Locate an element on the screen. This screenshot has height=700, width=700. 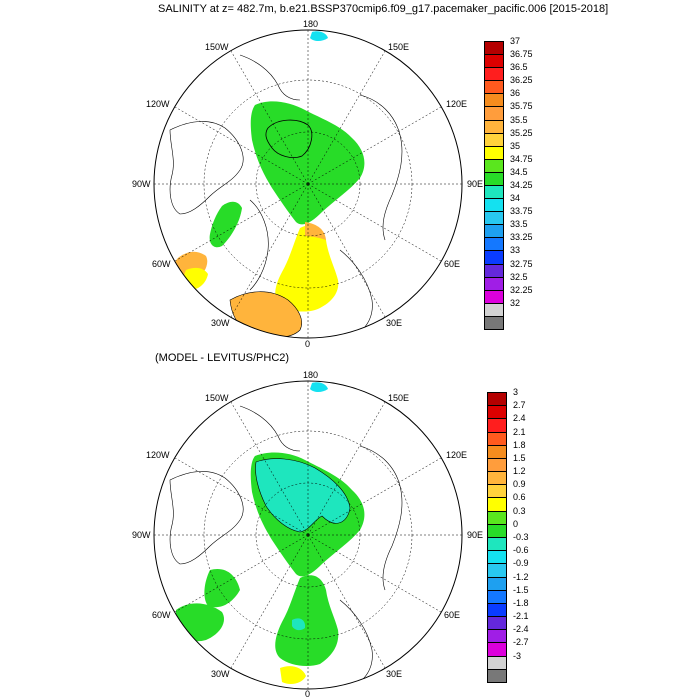
panel2-field-atlantic-cyan is located at coordinates (299, 624).